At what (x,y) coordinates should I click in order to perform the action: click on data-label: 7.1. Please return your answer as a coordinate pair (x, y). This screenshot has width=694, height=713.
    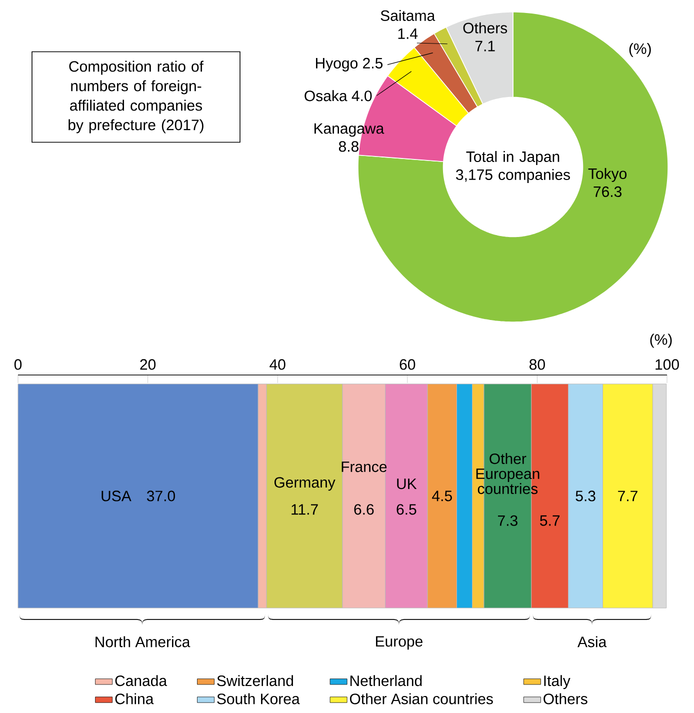
    Looking at the image, I should click on (485, 46).